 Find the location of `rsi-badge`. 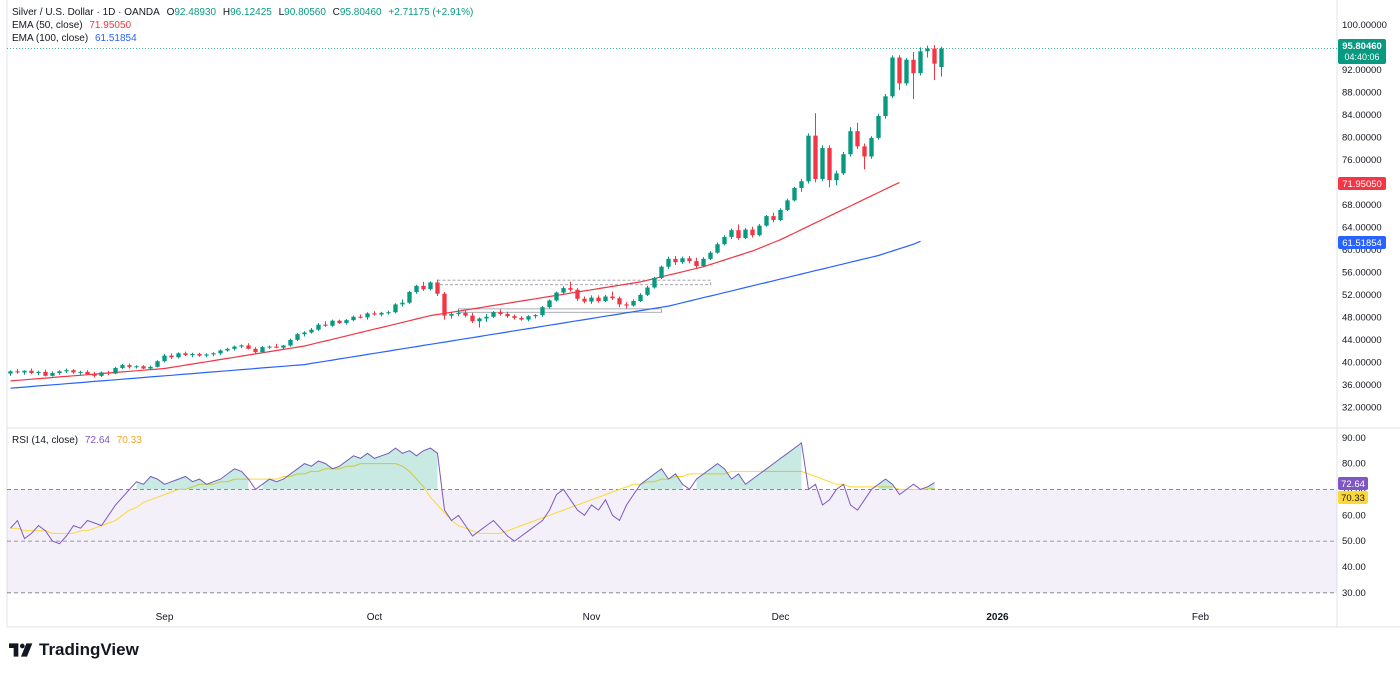

rsi-badge is located at coordinates (1353, 483).